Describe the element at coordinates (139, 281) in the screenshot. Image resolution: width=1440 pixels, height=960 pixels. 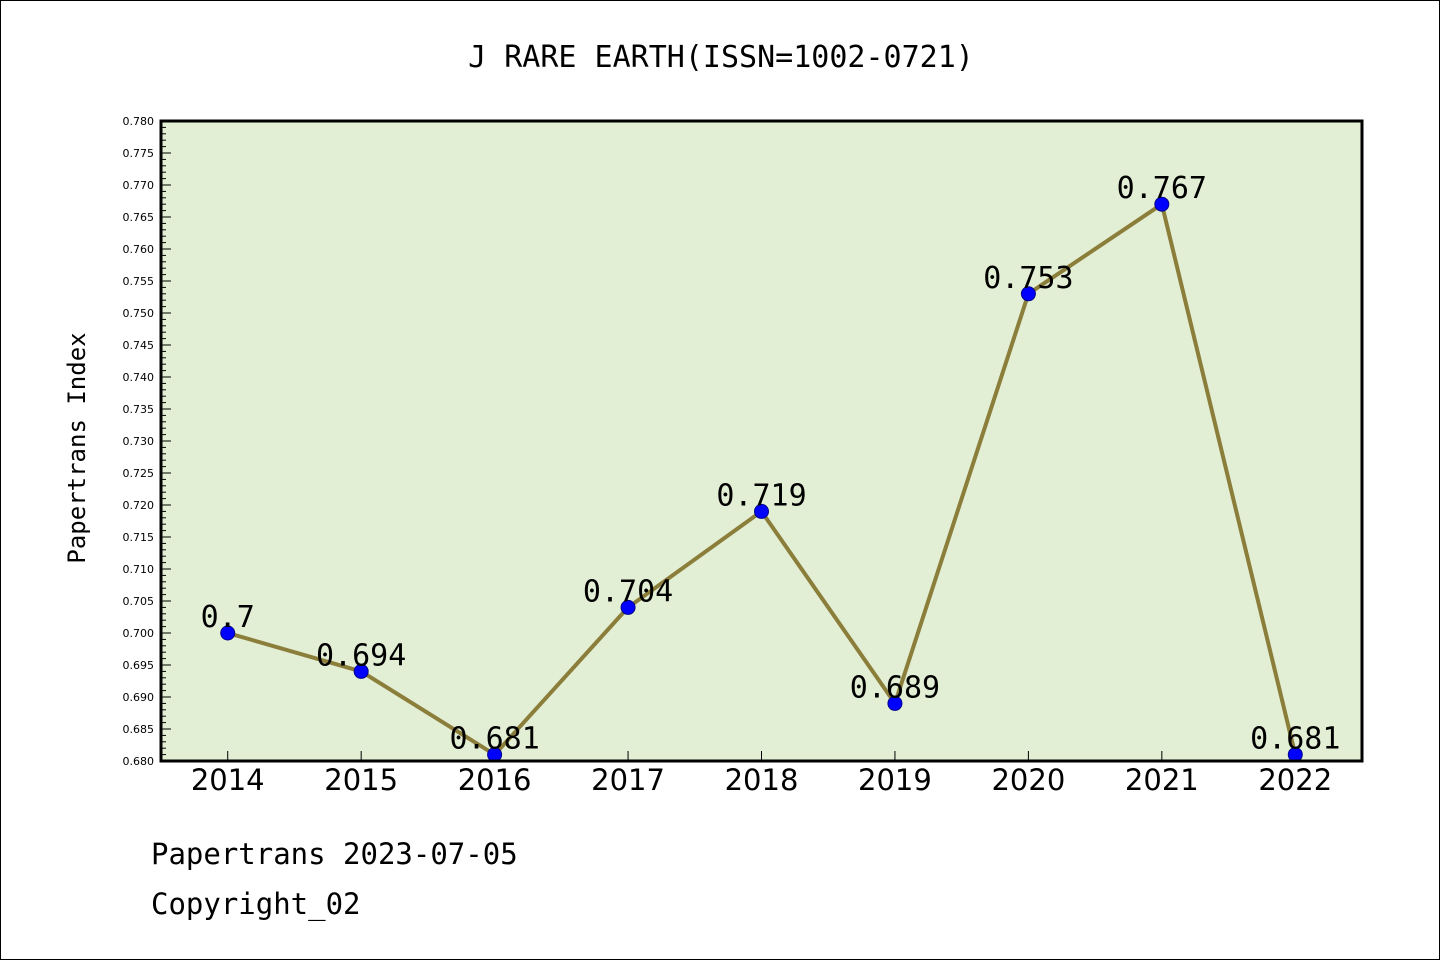
I see `y-tick-label: 0.755` at that location.